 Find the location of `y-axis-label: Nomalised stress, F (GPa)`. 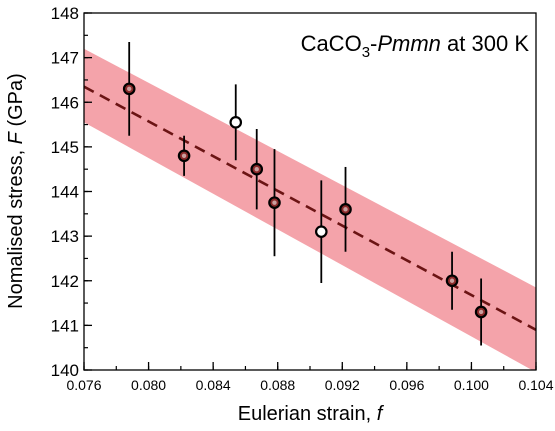

y-axis-label: Nomalised stress, F (GPa) is located at coordinates (16, 191).